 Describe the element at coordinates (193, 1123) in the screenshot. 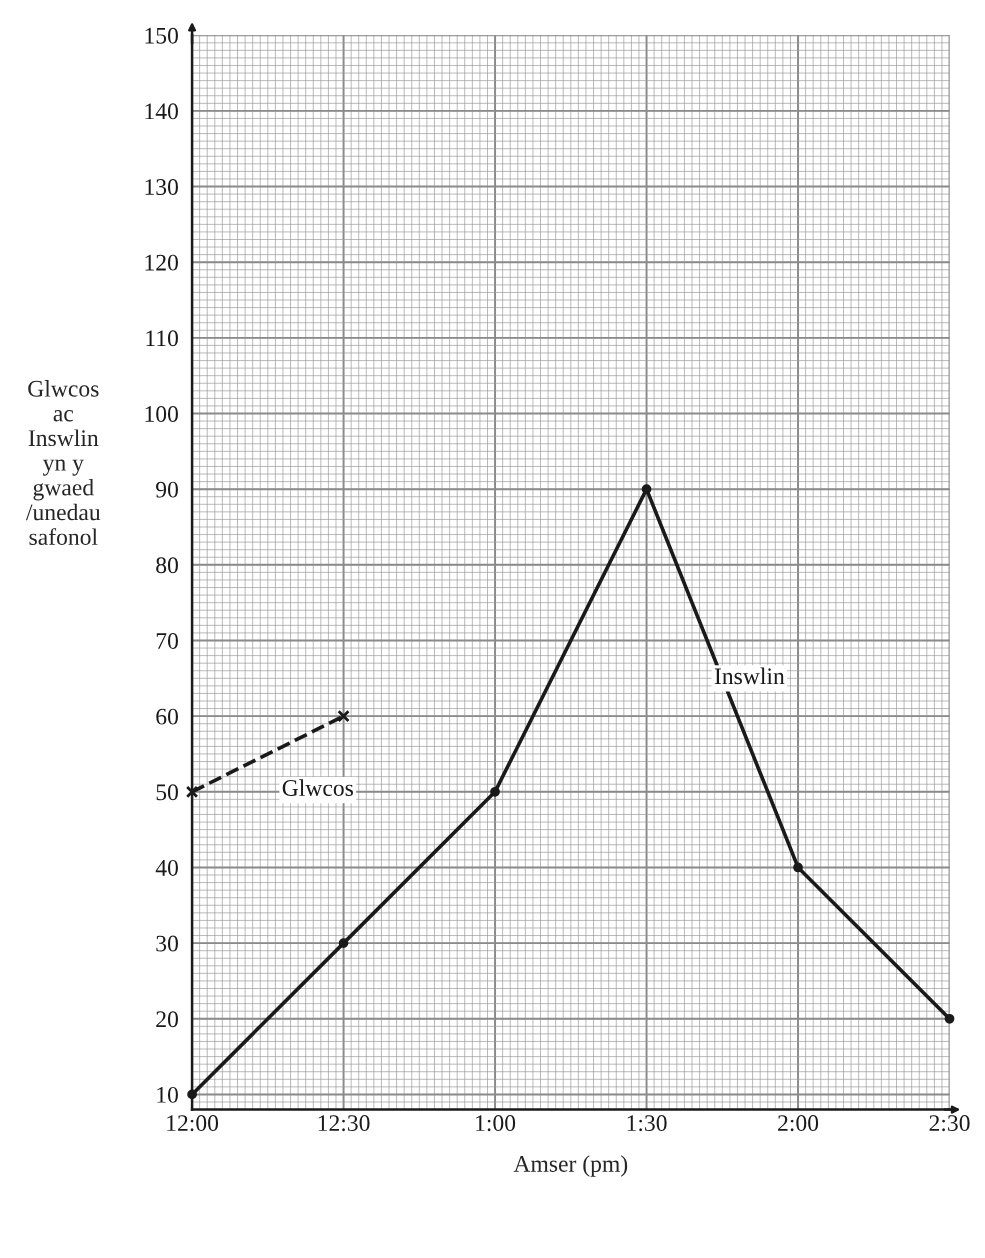

I see `x-tick-label: 12:00` at that location.